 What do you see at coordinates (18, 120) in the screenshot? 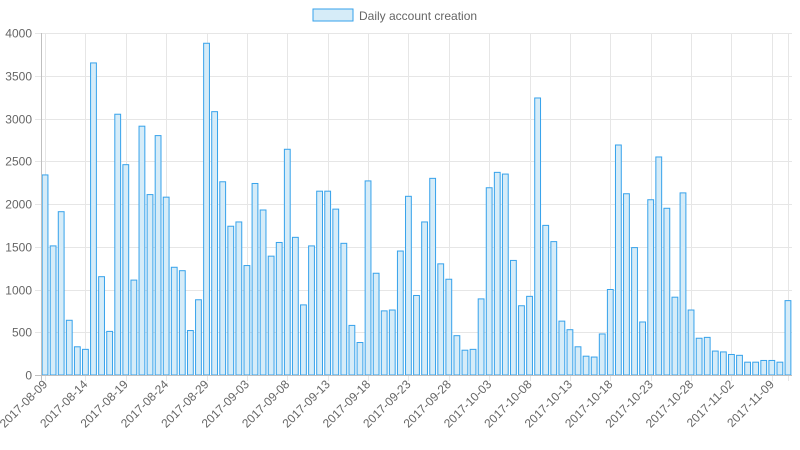
I see `y-tick-label: 3000` at bounding box center [18, 120].